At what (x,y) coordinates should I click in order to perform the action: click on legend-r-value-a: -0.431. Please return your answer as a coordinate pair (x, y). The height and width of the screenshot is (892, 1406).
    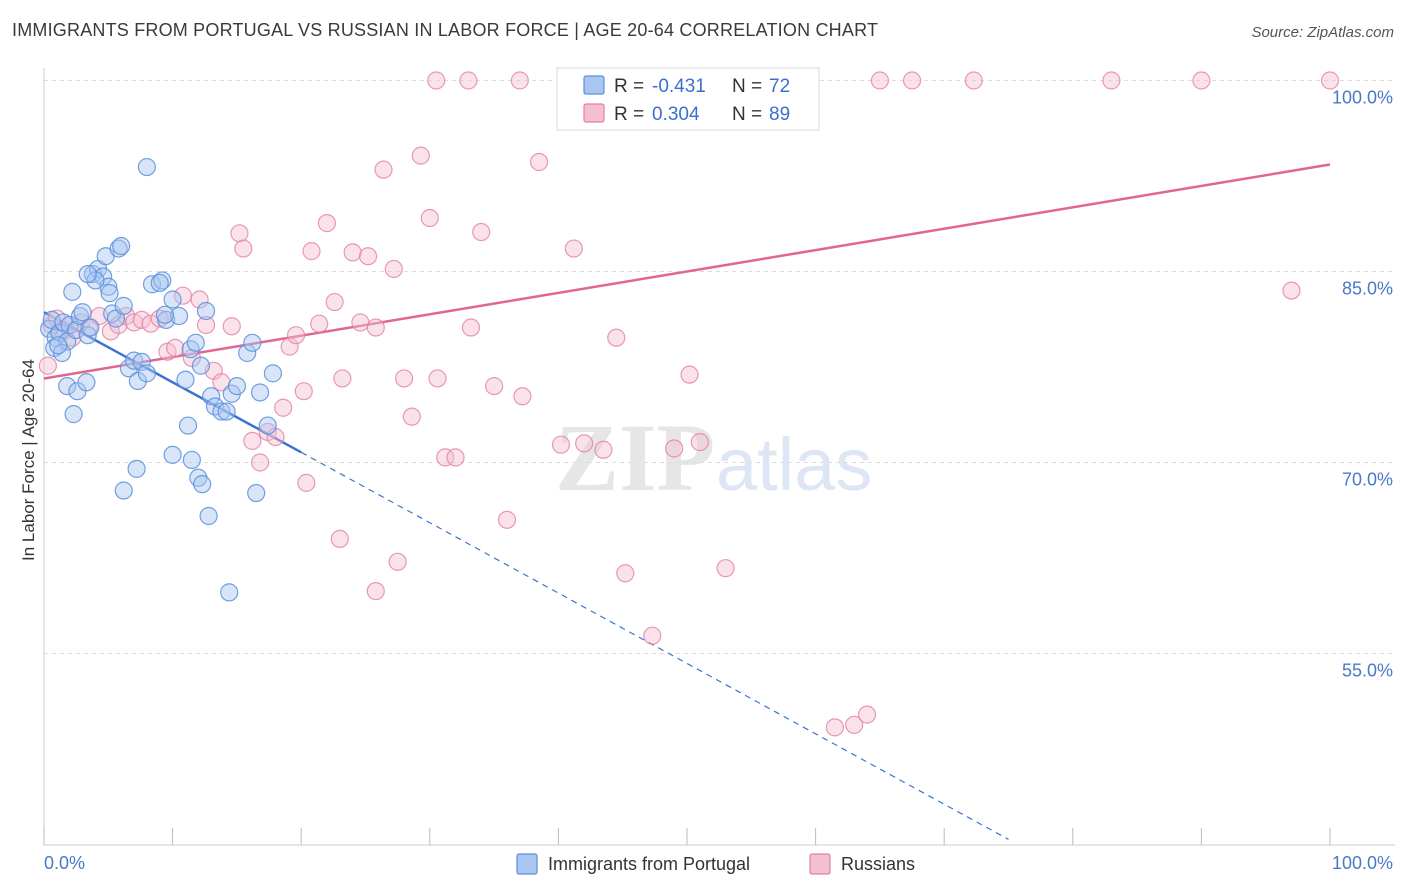
    Looking at the image, I should click on (679, 86).